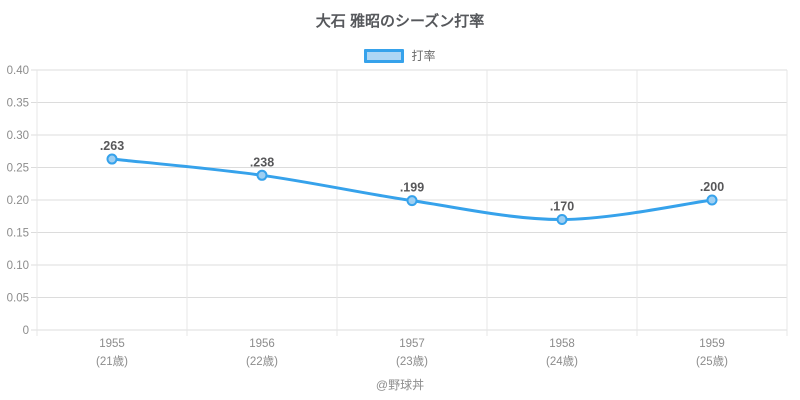 The image size is (800, 400). Describe the element at coordinates (18, 201) in the screenshot. I see `y-tick-label: 0.20` at that location.